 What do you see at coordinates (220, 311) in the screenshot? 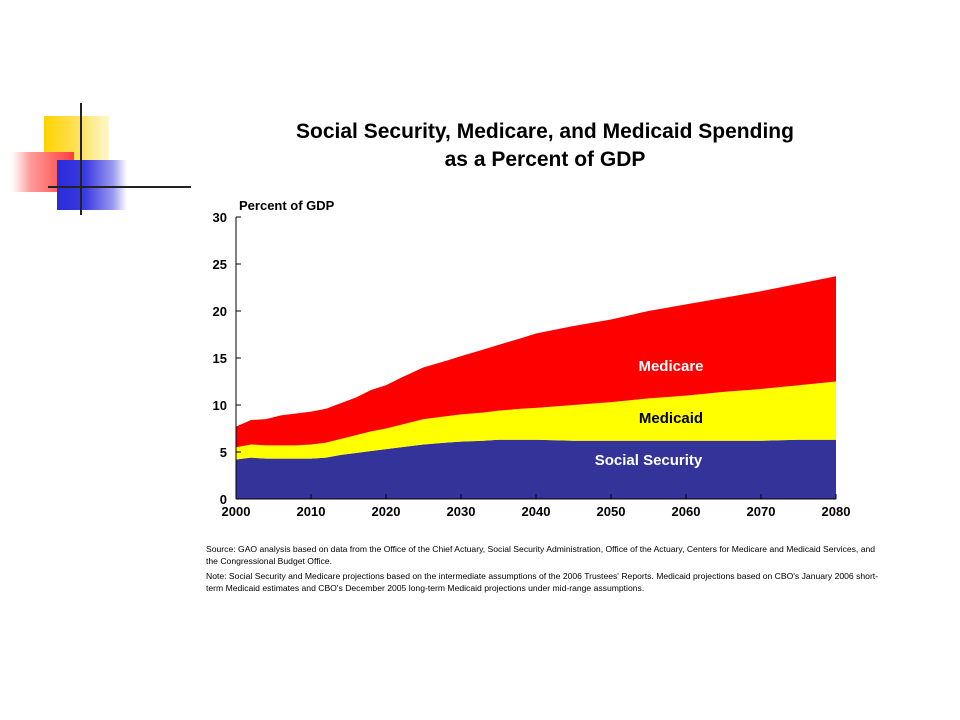
I see `y-tick-label: 20` at bounding box center [220, 311].